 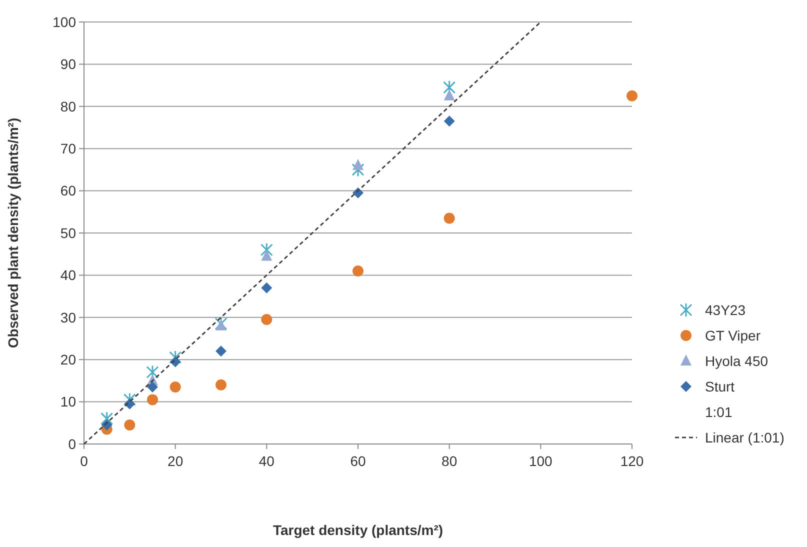 What do you see at coordinates (718, 412) in the screenshot?
I see `text: 1:01` at bounding box center [718, 412].